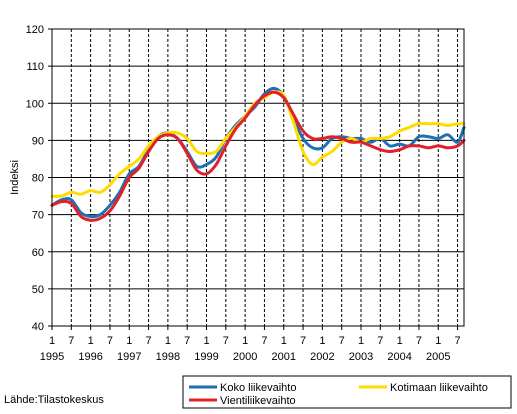  What do you see at coordinates (90, 357) in the screenshot?
I see `x-tick-year-label: 1996` at bounding box center [90, 357].